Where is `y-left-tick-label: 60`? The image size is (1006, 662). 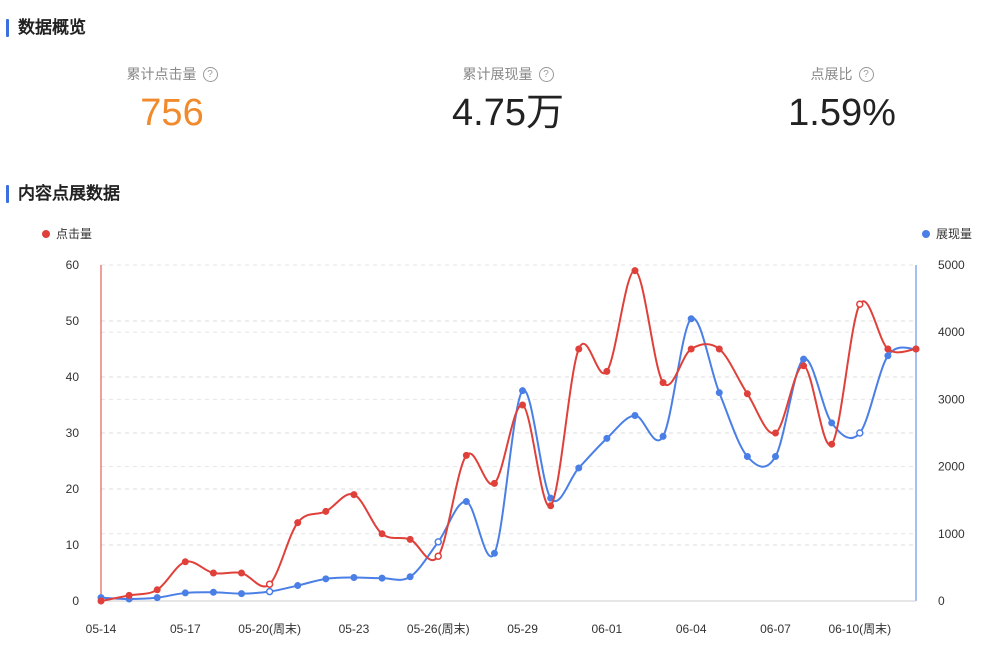 y-left-tick-label: 60 is located at coordinates (73, 265).